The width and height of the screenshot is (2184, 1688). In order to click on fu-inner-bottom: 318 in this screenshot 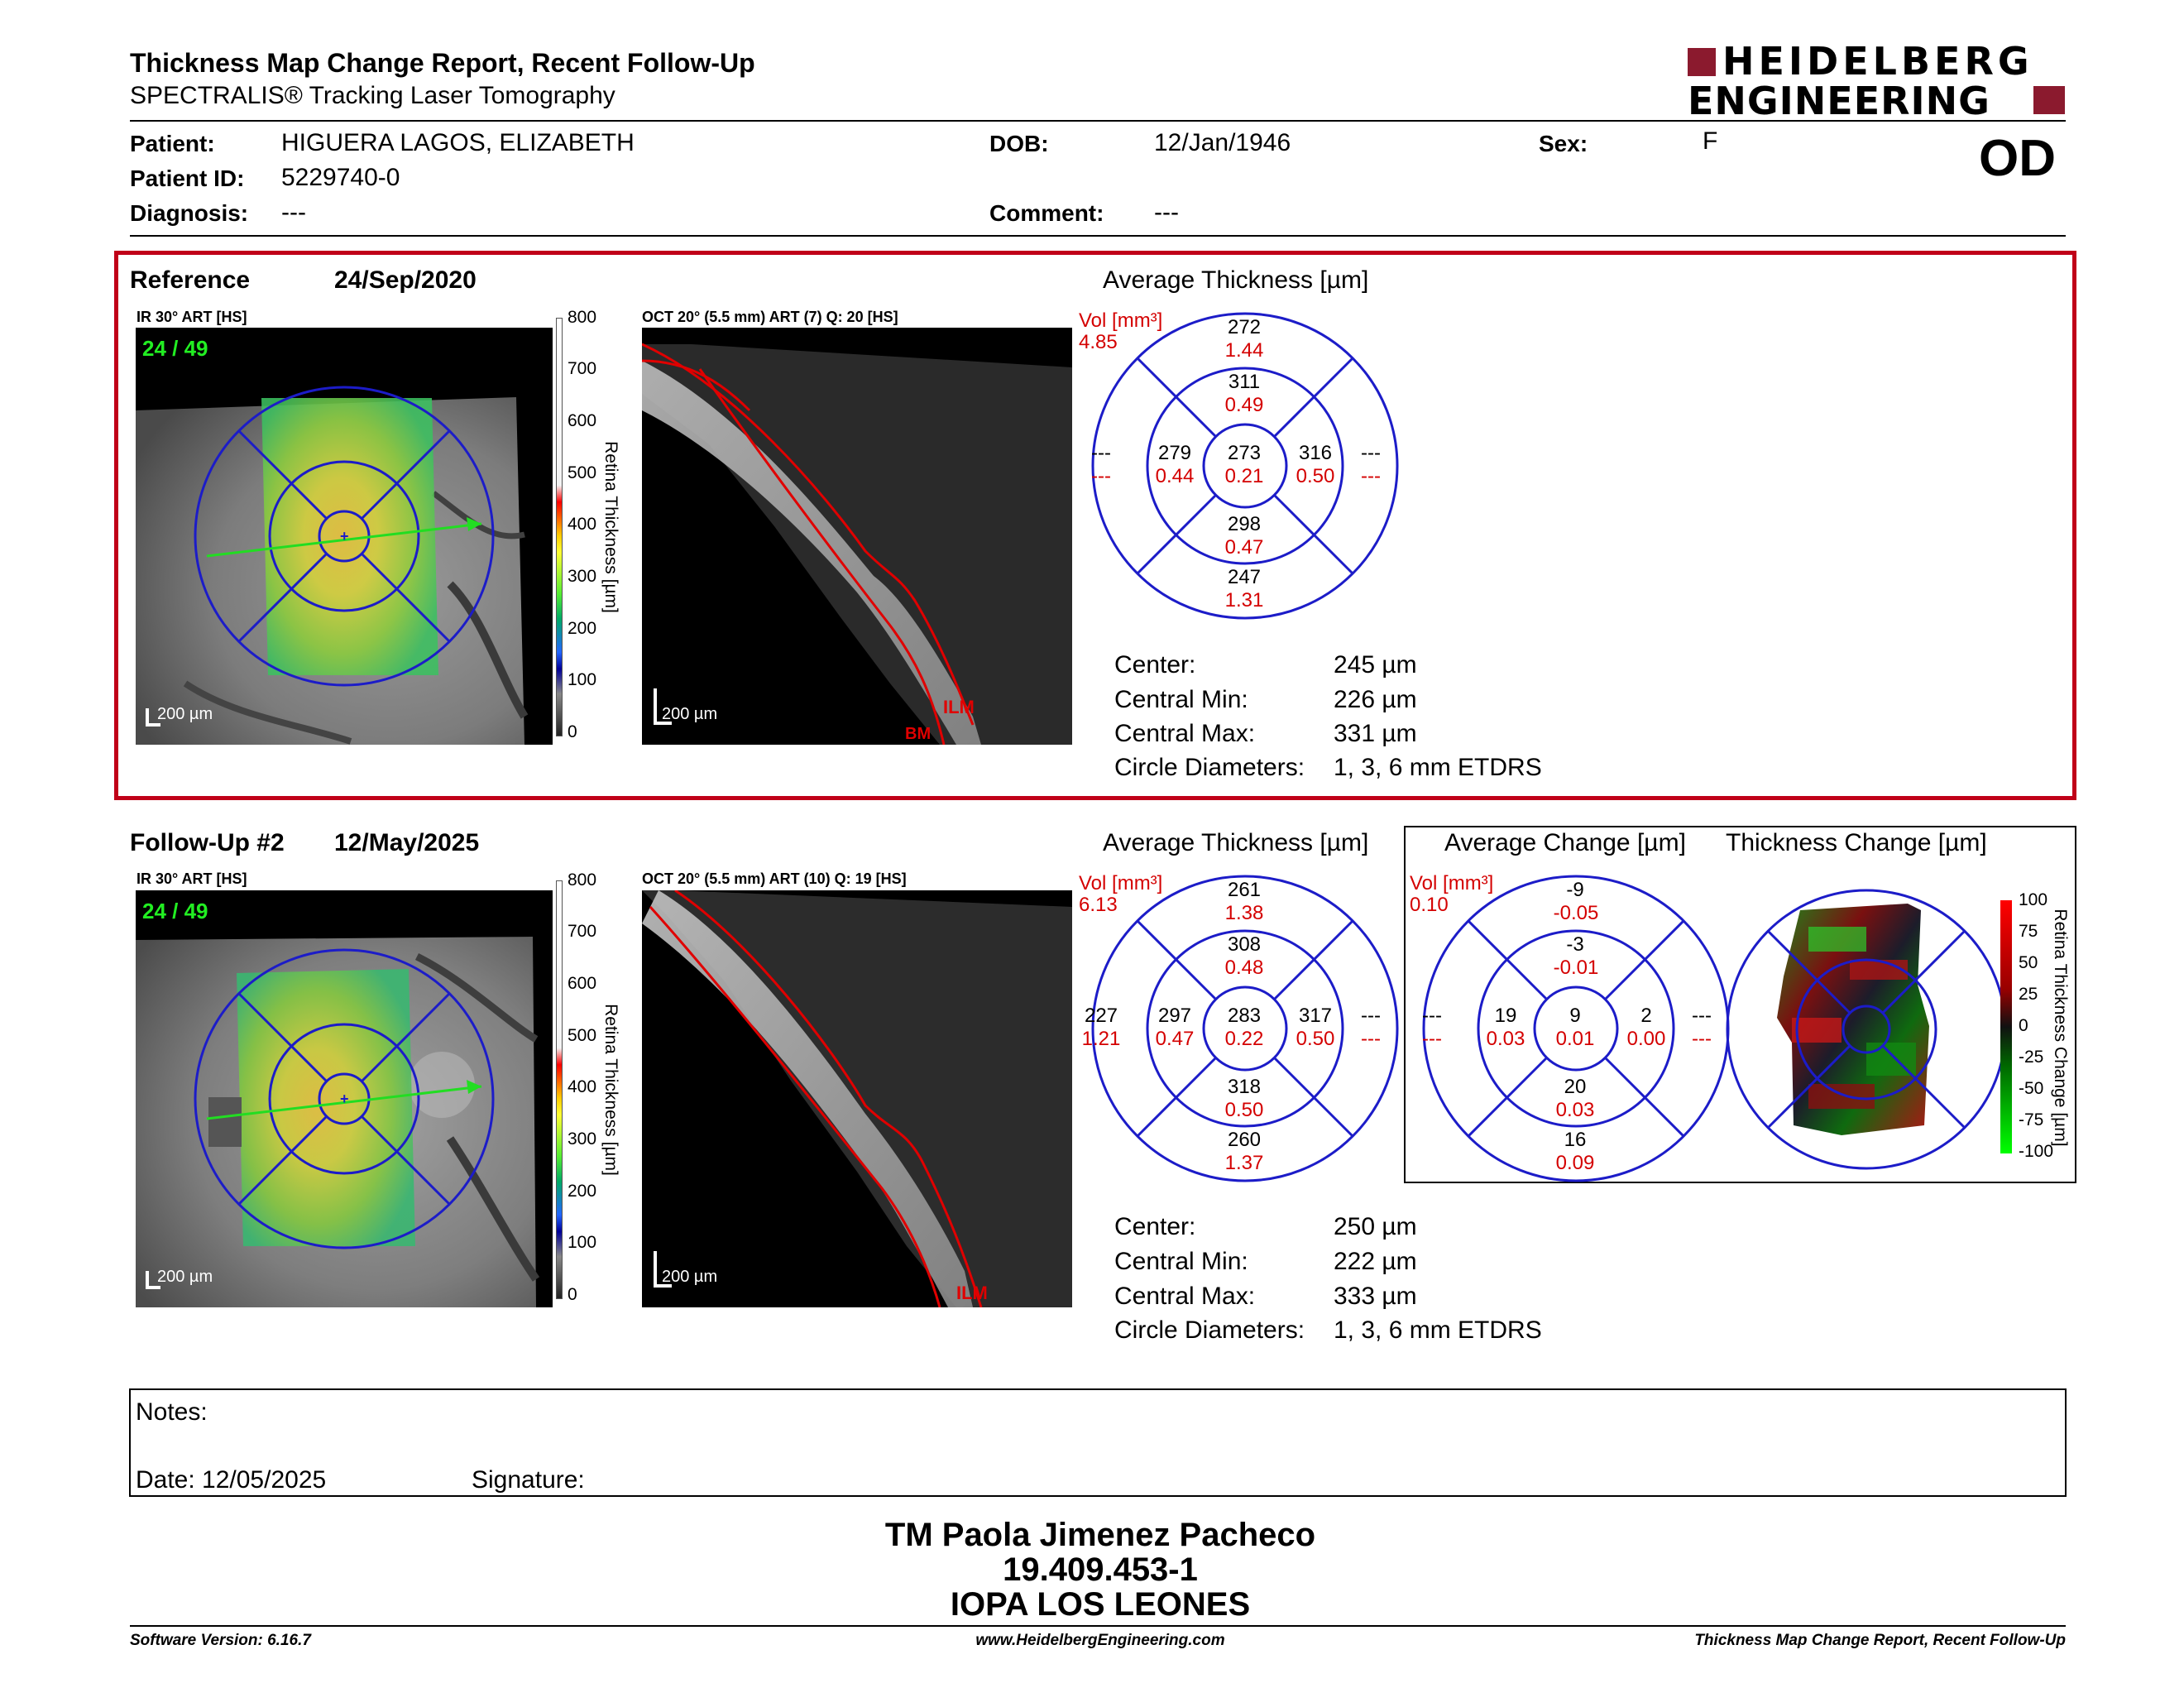, I will do `click(1244, 1087)`.